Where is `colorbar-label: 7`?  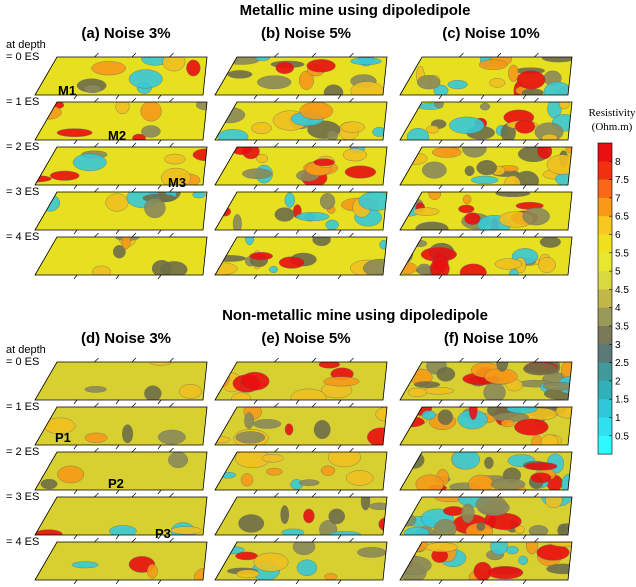 colorbar-label: 7 is located at coordinates (618, 198).